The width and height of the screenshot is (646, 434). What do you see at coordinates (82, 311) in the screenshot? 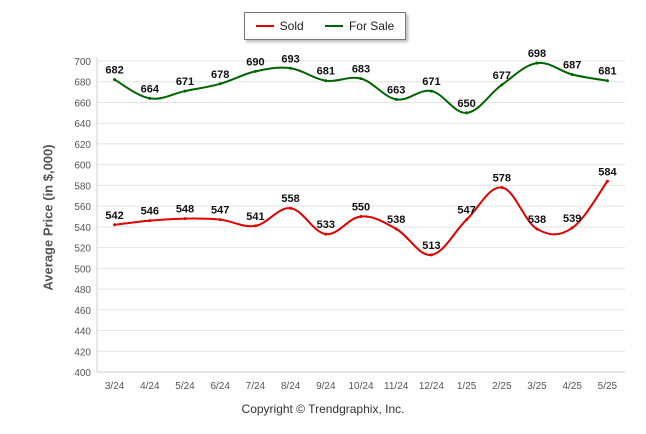
I see `y-tick-label: 460` at bounding box center [82, 311].